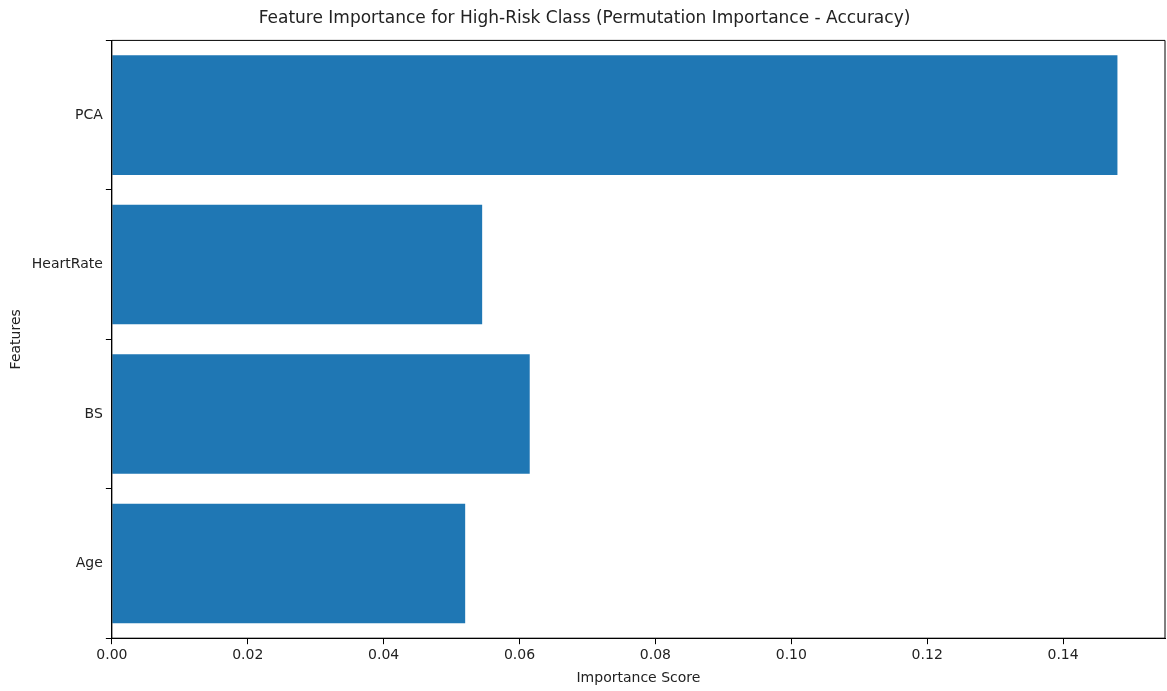 The image size is (1167, 691). What do you see at coordinates (384, 653) in the screenshot?
I see `x-tick-label: 0.04` at bounding box center [384, 653].